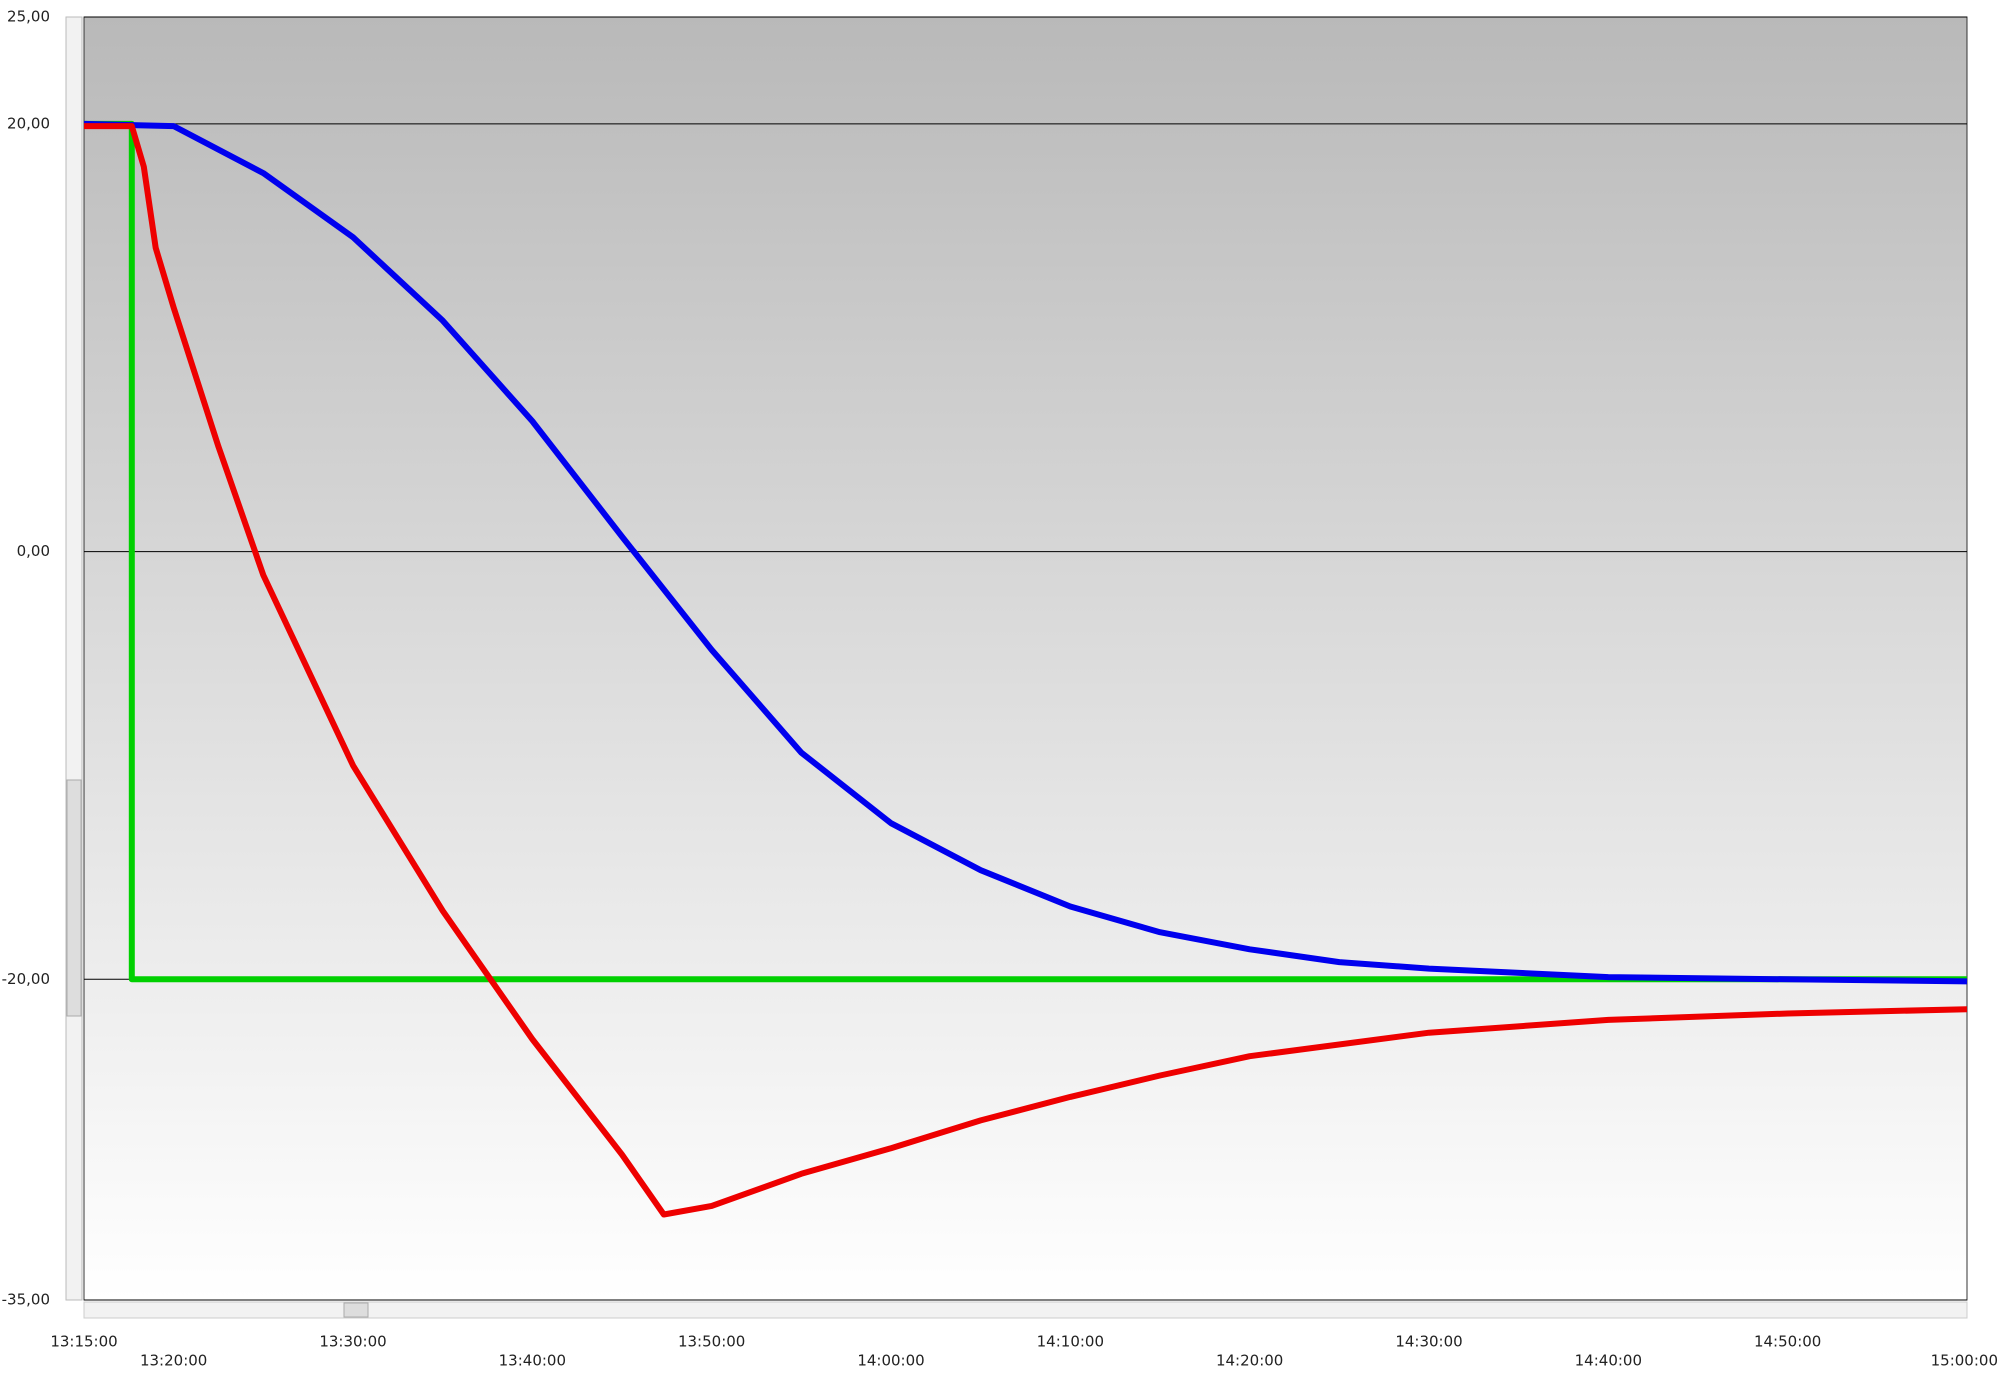 This screenshot has width=2000, height=1377. I want to click on y-scrollbar, so click(74, 658).